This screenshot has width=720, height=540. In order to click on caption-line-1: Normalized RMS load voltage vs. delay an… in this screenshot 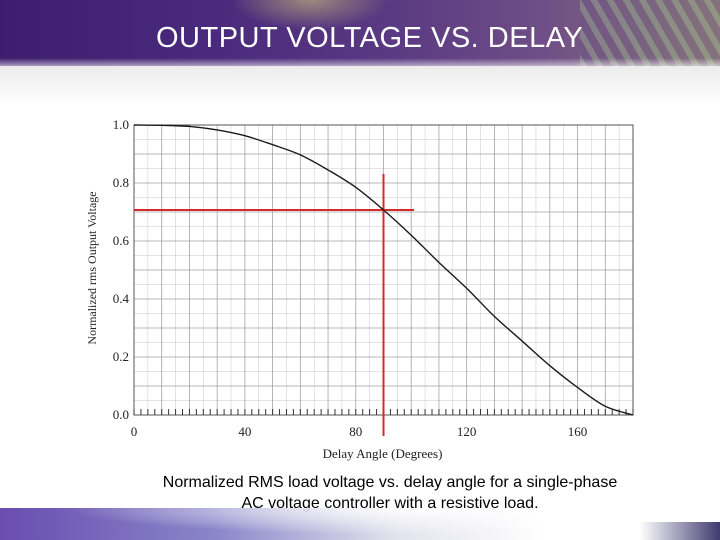, I will do `click(390, 482)`.